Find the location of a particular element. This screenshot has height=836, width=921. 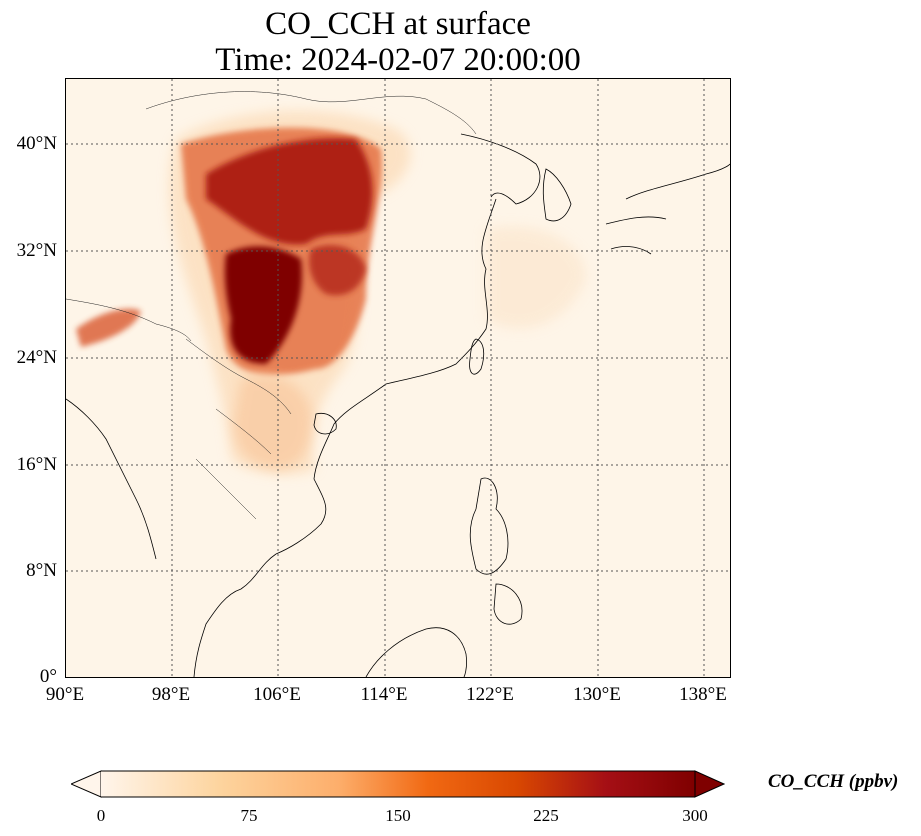

colorbar-tick-label: 300 is located at coordinates (695, 815).